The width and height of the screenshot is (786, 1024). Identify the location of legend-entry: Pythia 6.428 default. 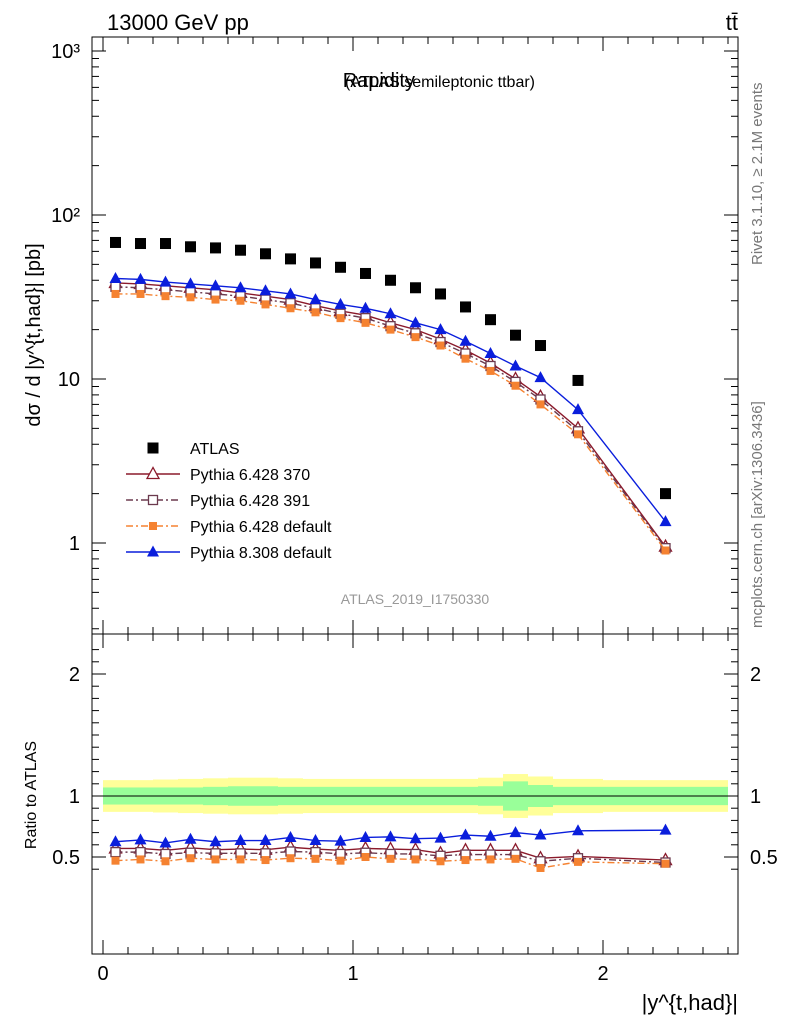
(229, 527).